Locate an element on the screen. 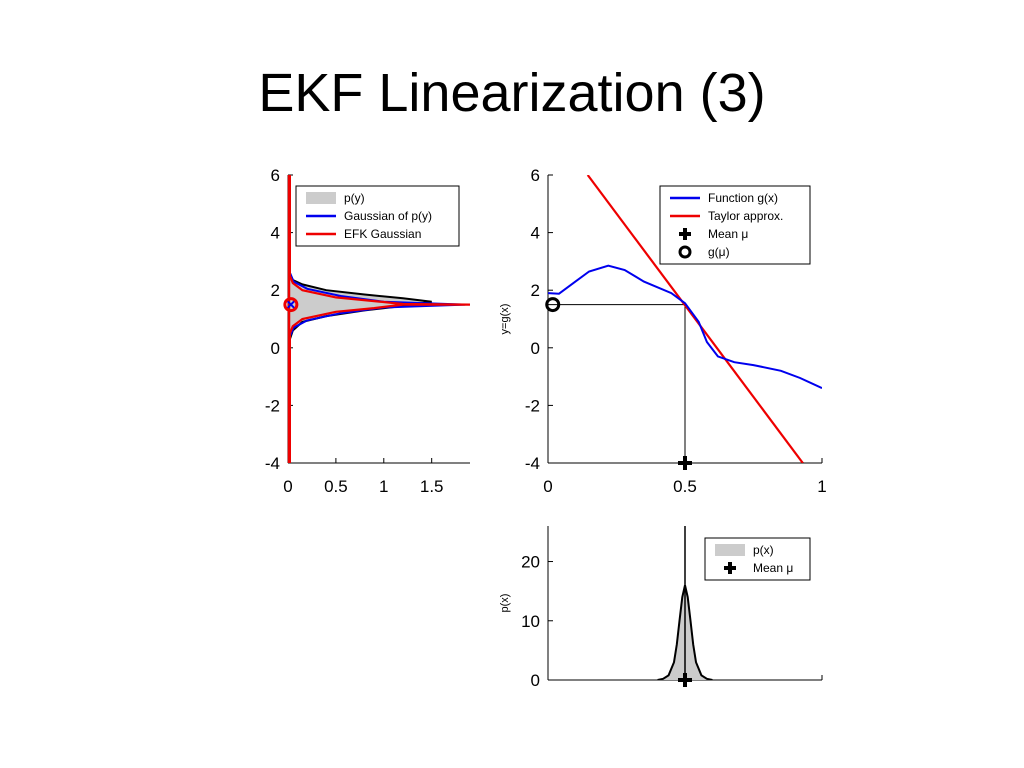  gx-taylor-line is located at coordinates (695, 319).